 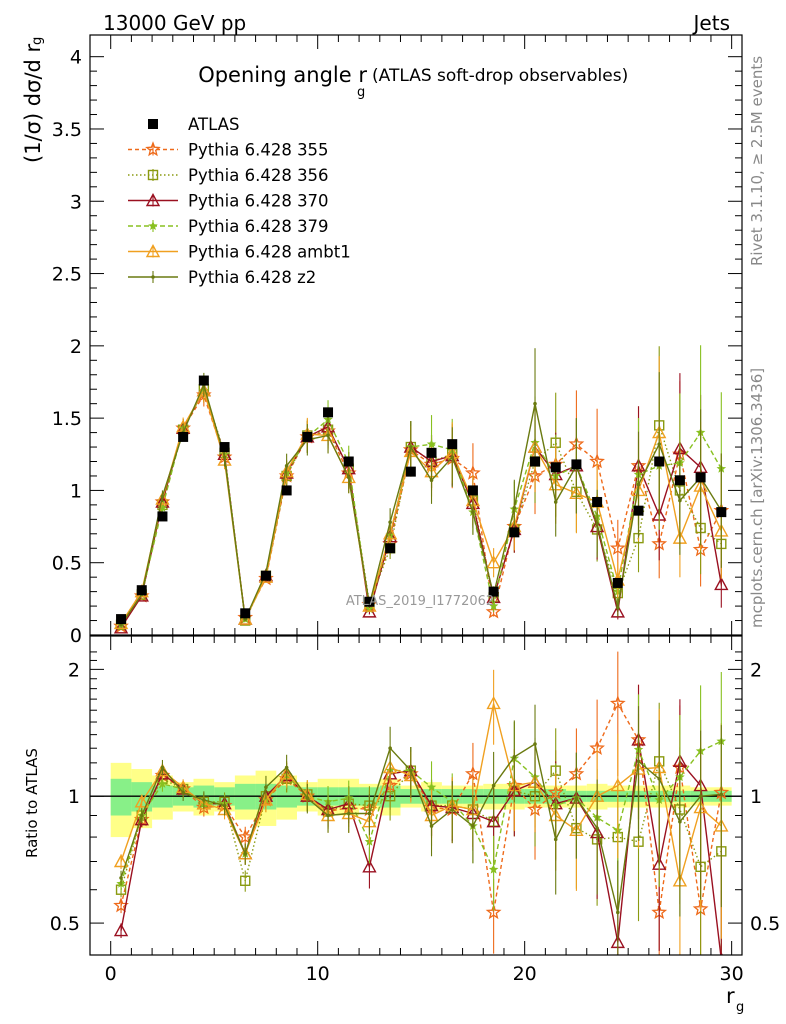 I want to click on watermark: ATLAS_2019_I1772062, so click(x=420, y=601).